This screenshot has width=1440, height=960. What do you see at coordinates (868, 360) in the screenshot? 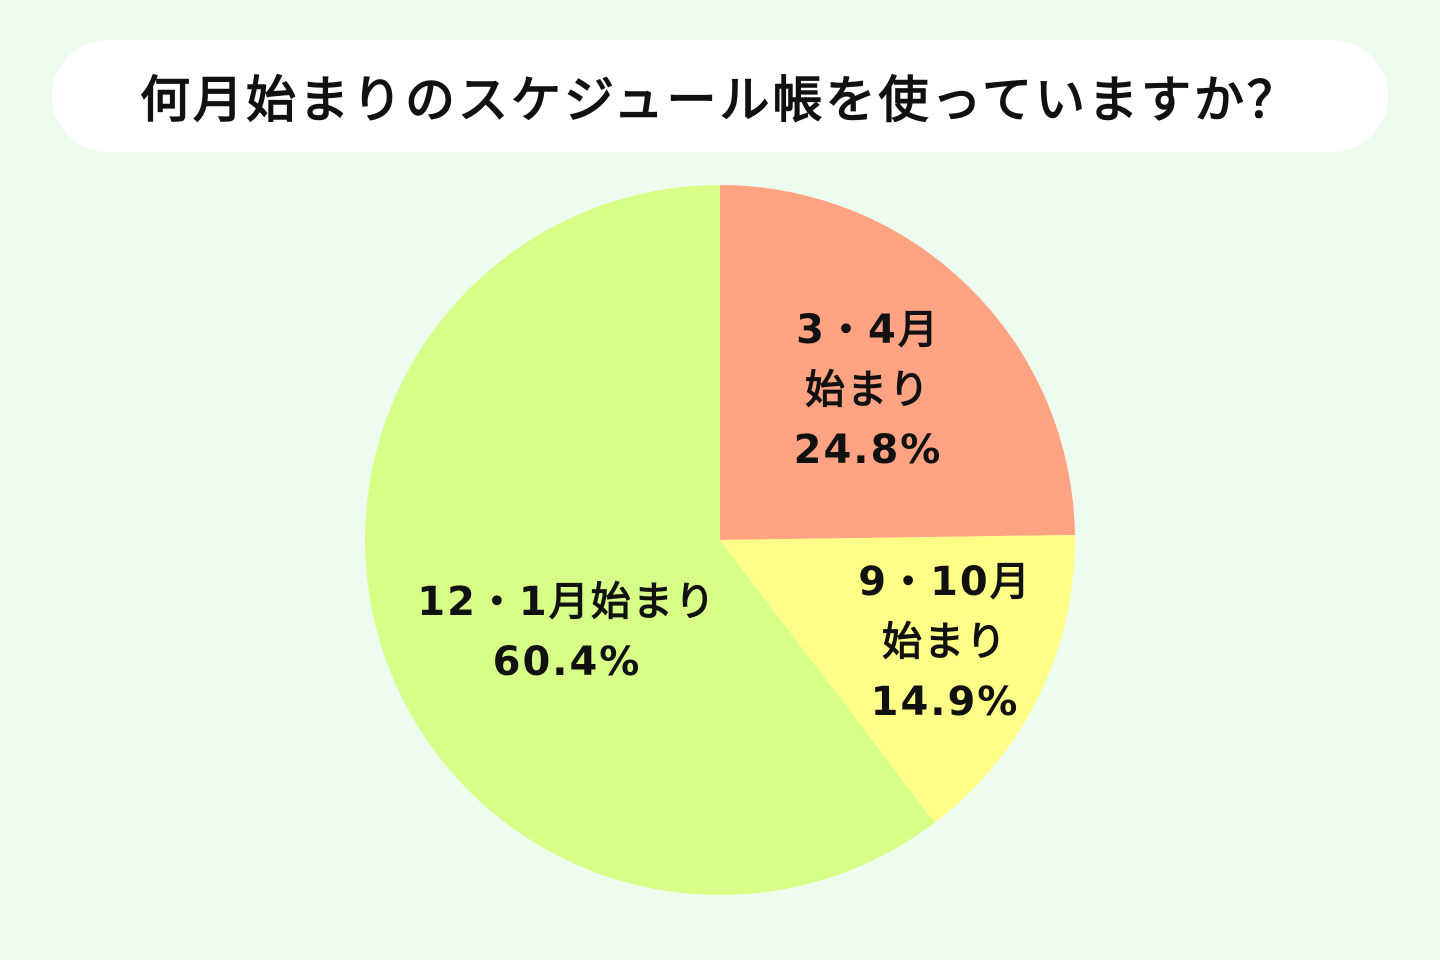
I see `category-label: 3・4月始まり` at bounding box center [868, 360].